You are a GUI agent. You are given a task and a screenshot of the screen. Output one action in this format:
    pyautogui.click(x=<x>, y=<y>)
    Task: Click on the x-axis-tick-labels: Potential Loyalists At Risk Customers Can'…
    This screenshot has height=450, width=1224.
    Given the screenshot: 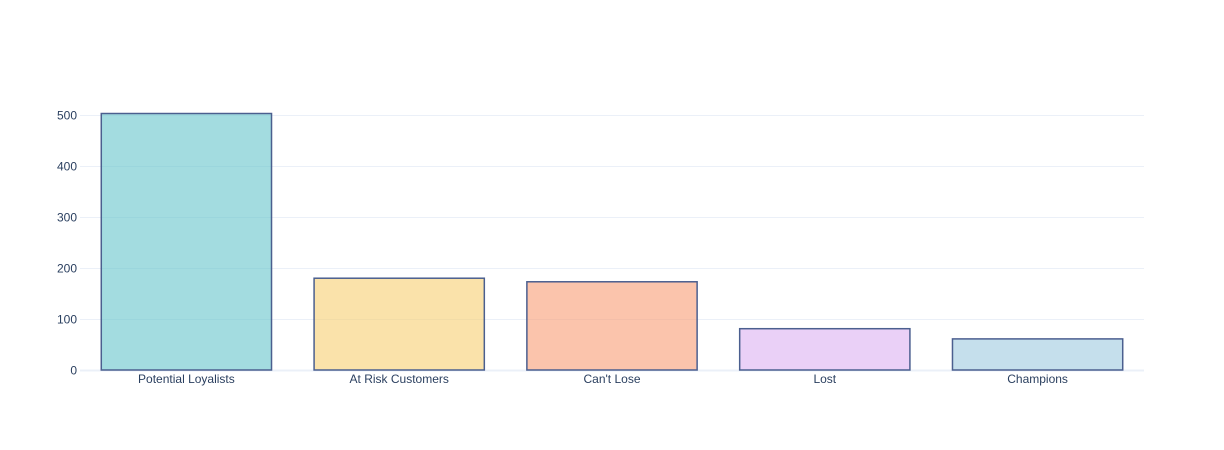 What is the action you would take?
    pyautogui.click(x=603, y=379)
    